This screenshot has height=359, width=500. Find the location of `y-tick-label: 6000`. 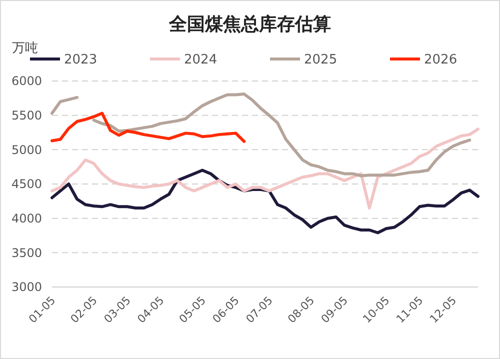

y-tick-label: 6000 is located at coordinates (26, 81).